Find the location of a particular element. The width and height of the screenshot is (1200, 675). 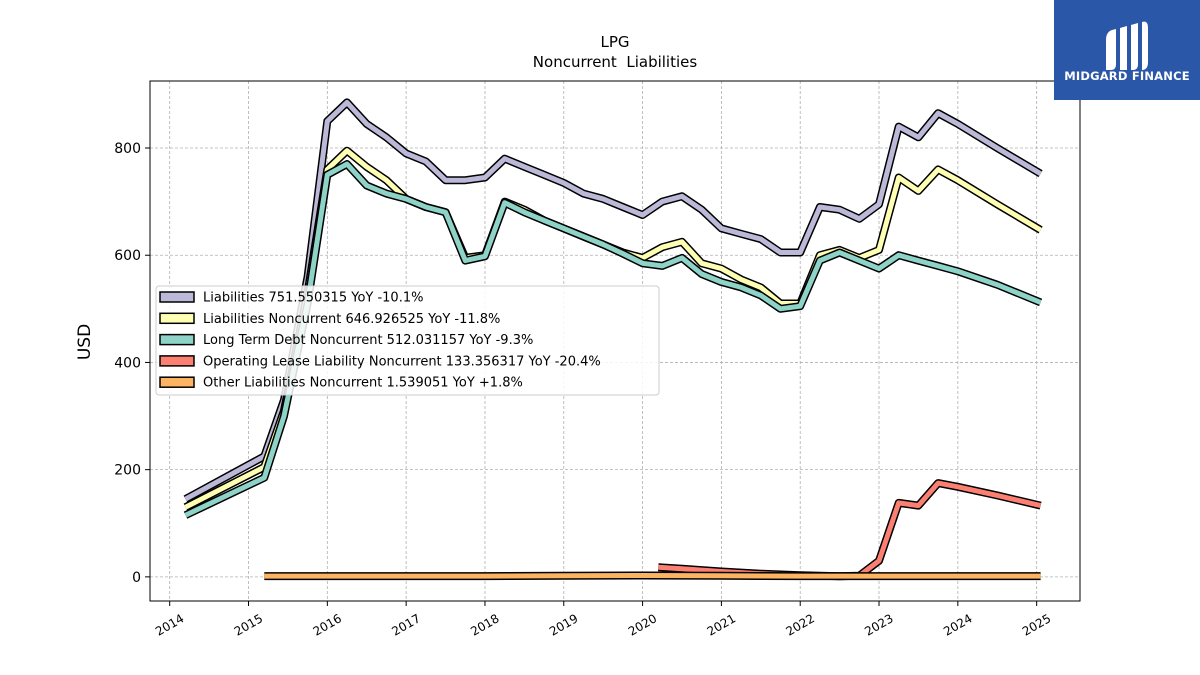

y-tick-label: 200 is located at coordinates (127, 471).